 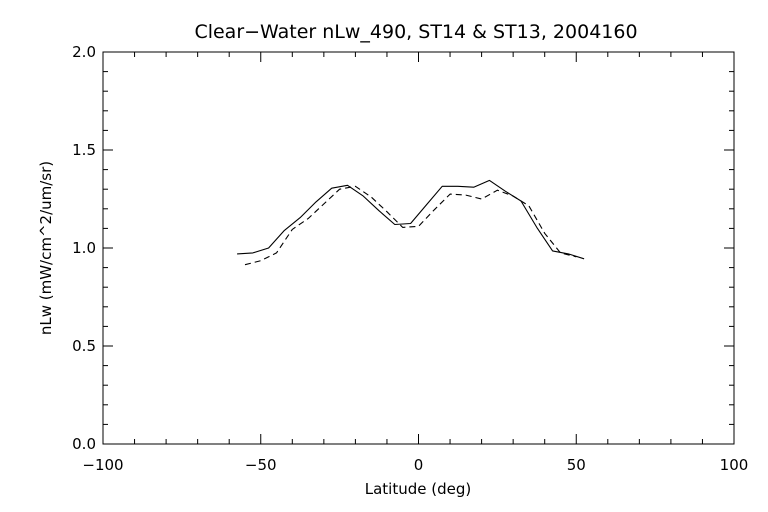 I want to click on series-group, so click(x=411, y=222).